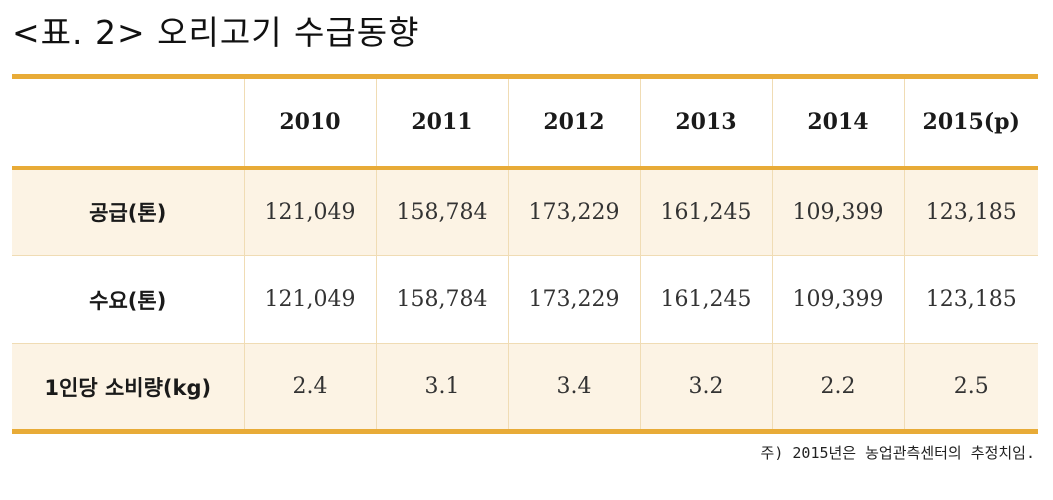 This screenshot has height=500, width=1053. What do you see at coordinates (128, 213) in the screenshot?
I see `row-label: 공급(톤)` at bounding box center [128, 213].